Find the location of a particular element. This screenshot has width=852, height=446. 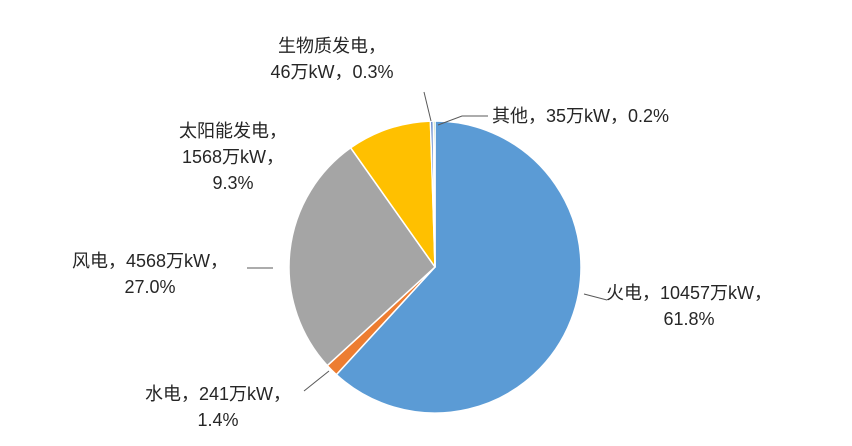

leader-line-thermal is located at coordinates (595, 297).